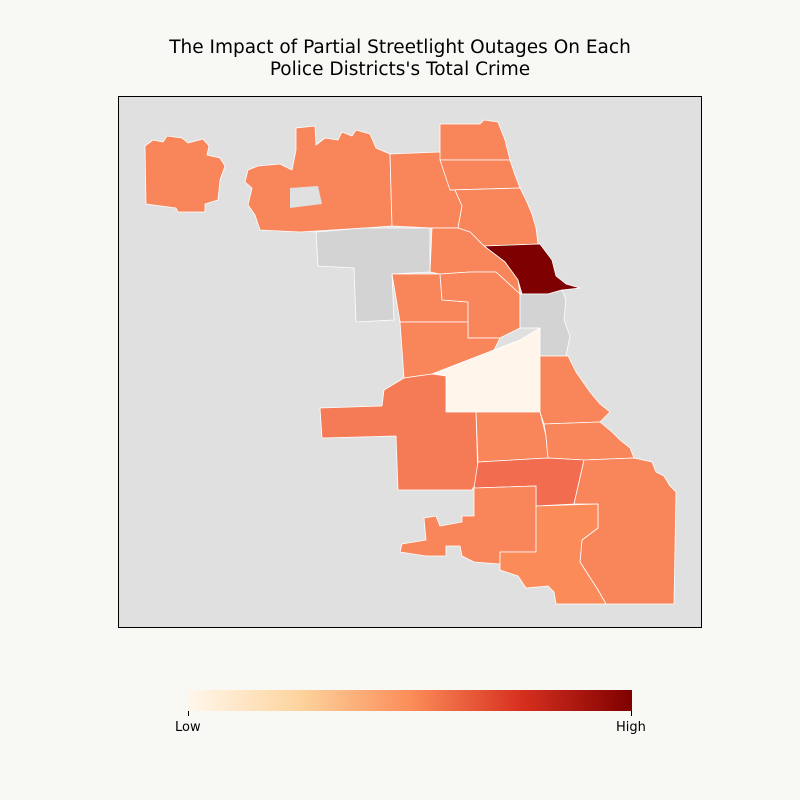 Image resolution: width=800 pixels, height=800 pixels. Describe the element at coordinates (188, 713) in the screenshot. I see `colorbar-tick-low` at that location.